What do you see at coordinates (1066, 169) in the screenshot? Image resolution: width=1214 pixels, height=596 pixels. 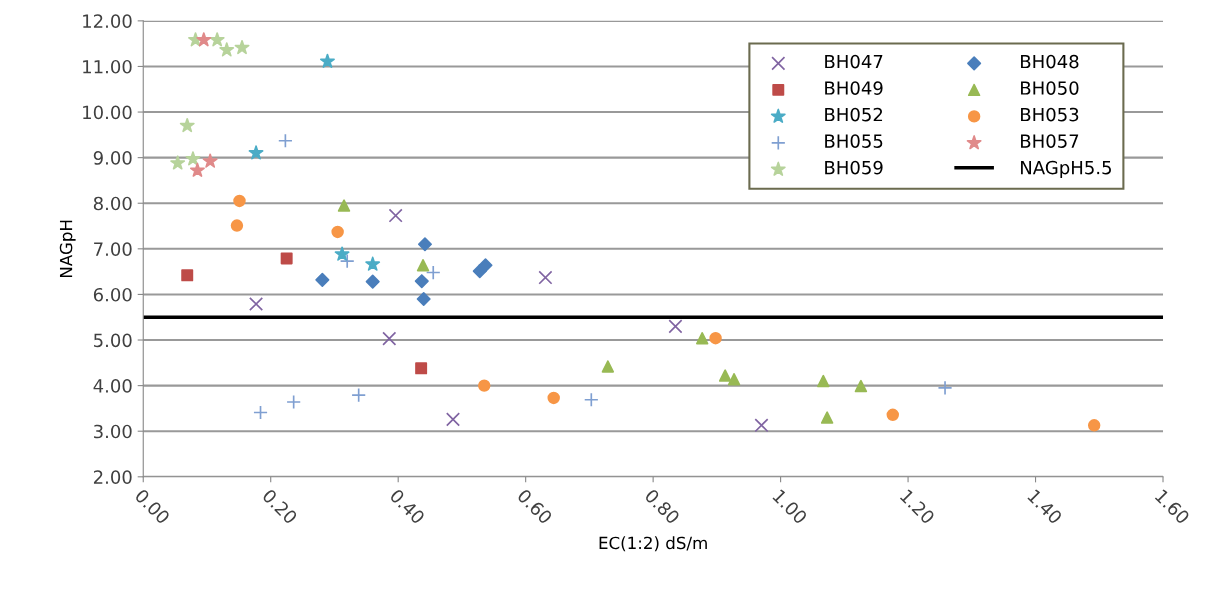 I see `legend-label: NAGpH5.5` at bounding box center [1066, 169].